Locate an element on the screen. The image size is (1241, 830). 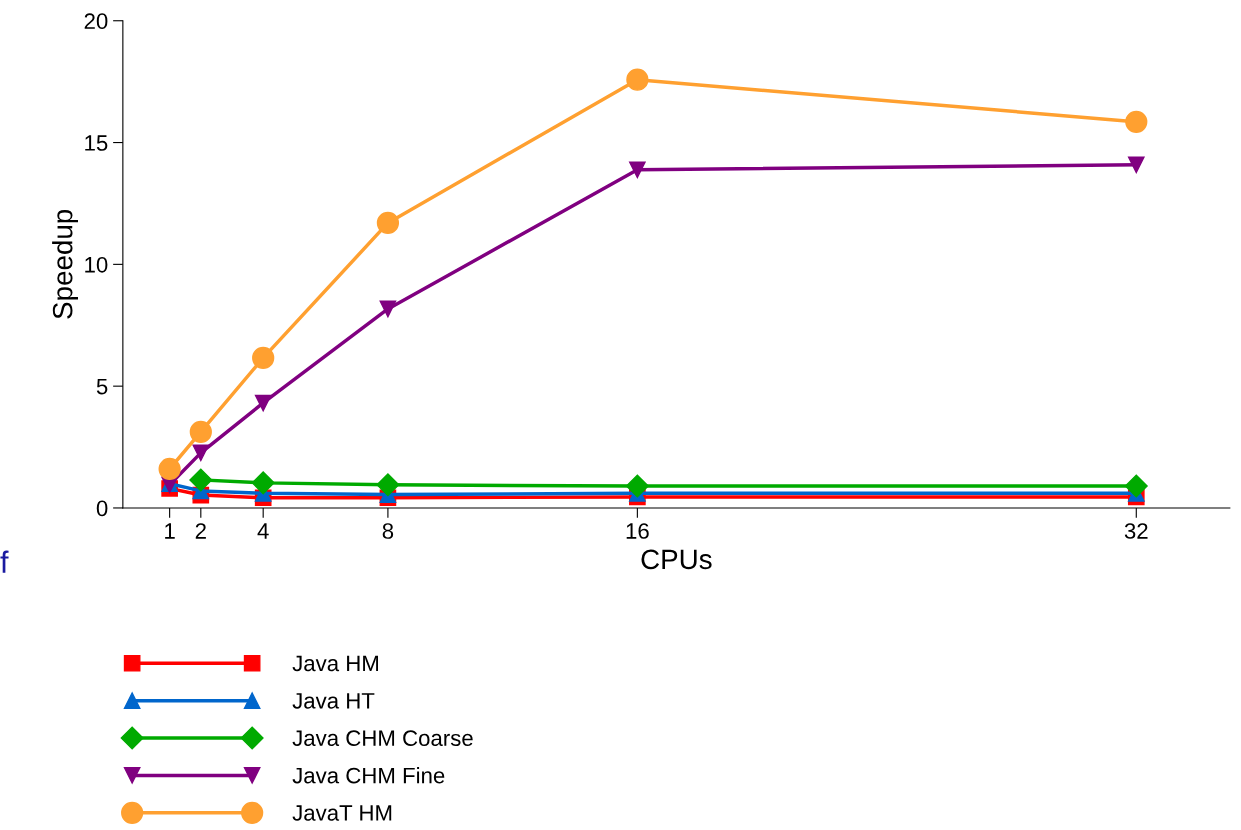
x-tick-label: 16 is located at coordinates (637, 531).